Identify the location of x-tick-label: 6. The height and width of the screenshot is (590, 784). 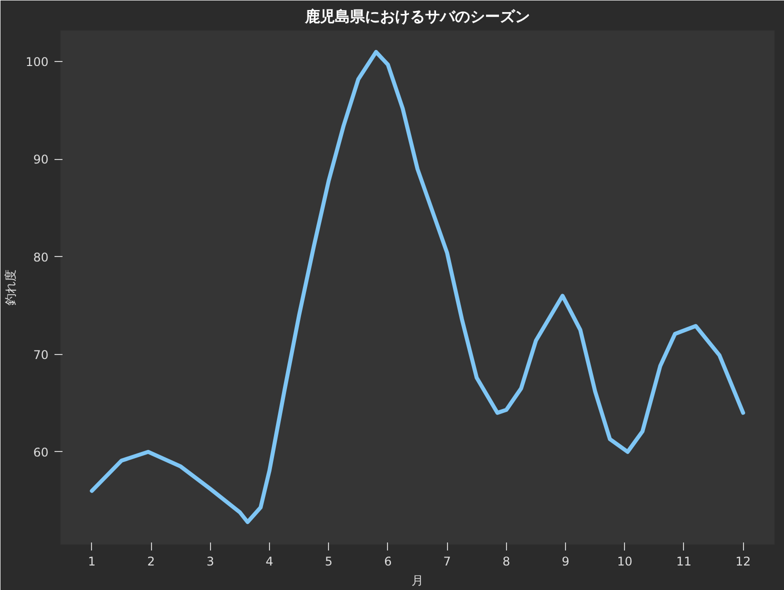
(388, 561).